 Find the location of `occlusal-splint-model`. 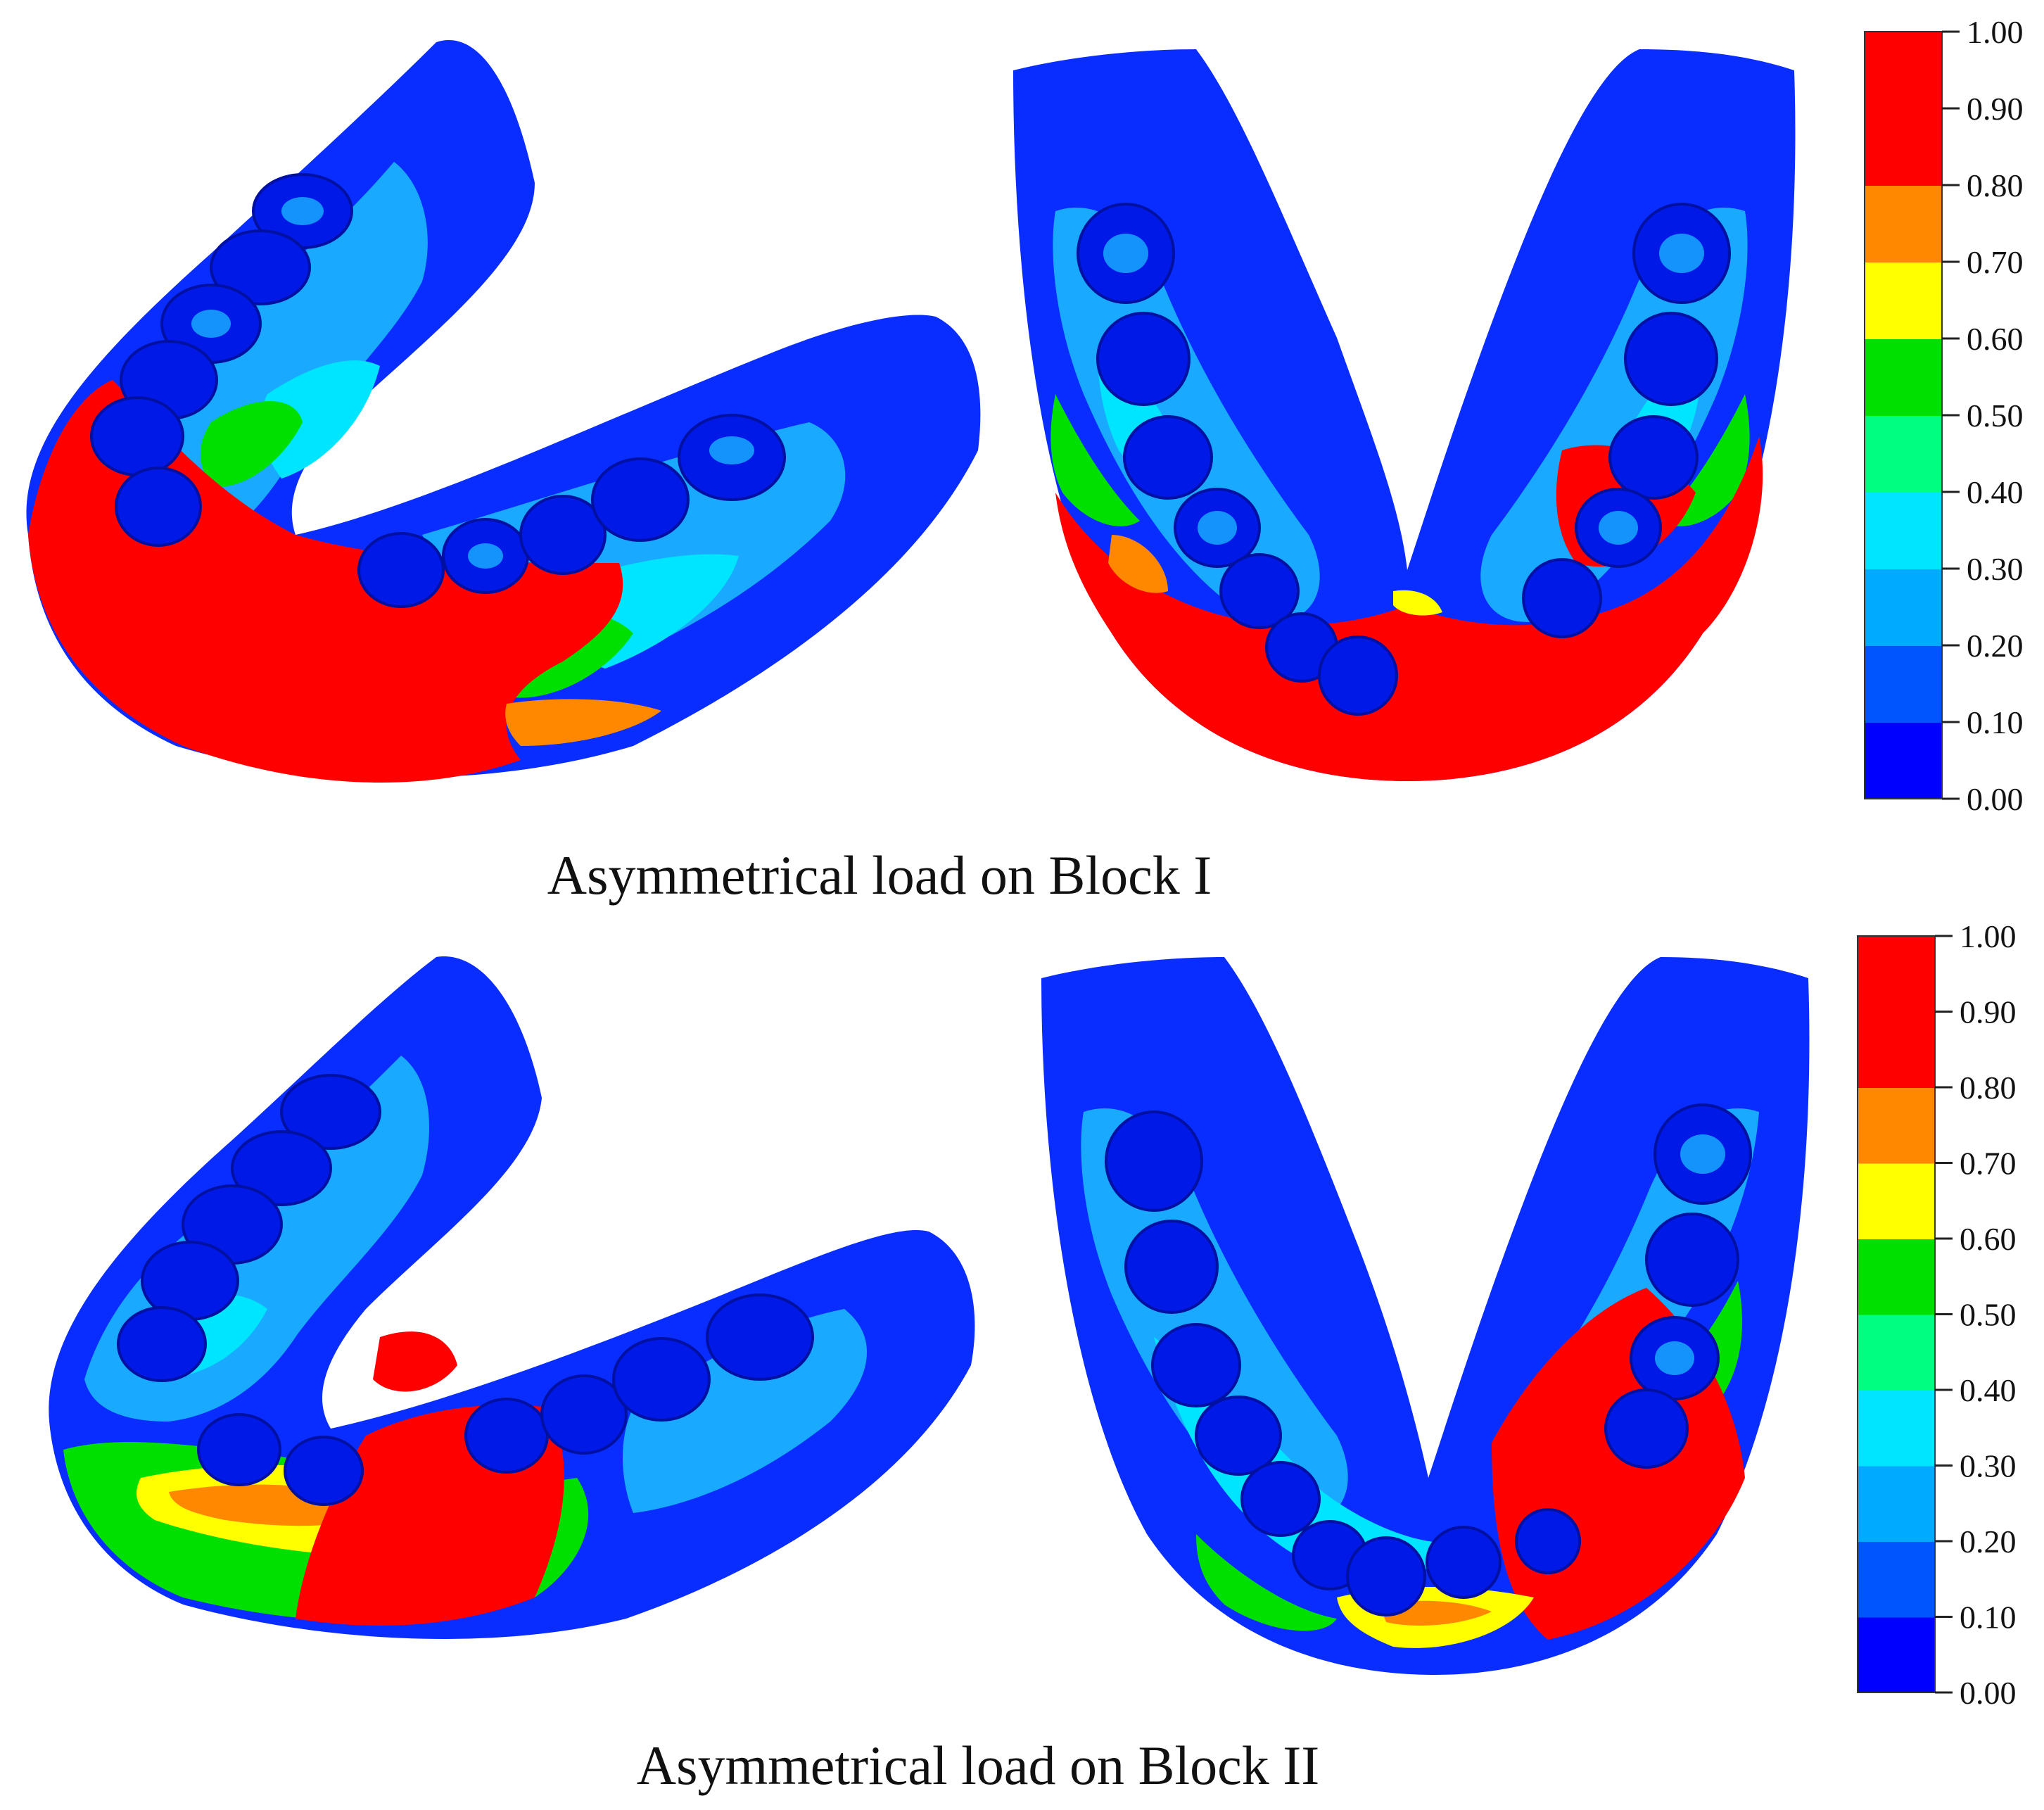

occlusal-splint-model is located at coordinates (1425, 1316).